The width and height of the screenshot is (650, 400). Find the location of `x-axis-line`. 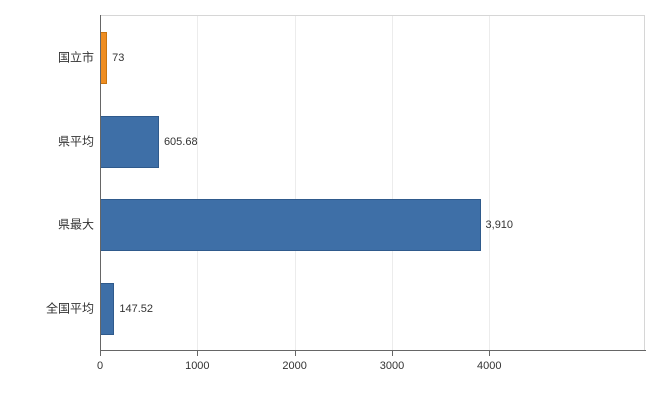

x-axis-line is located at coordinates (373, 350).